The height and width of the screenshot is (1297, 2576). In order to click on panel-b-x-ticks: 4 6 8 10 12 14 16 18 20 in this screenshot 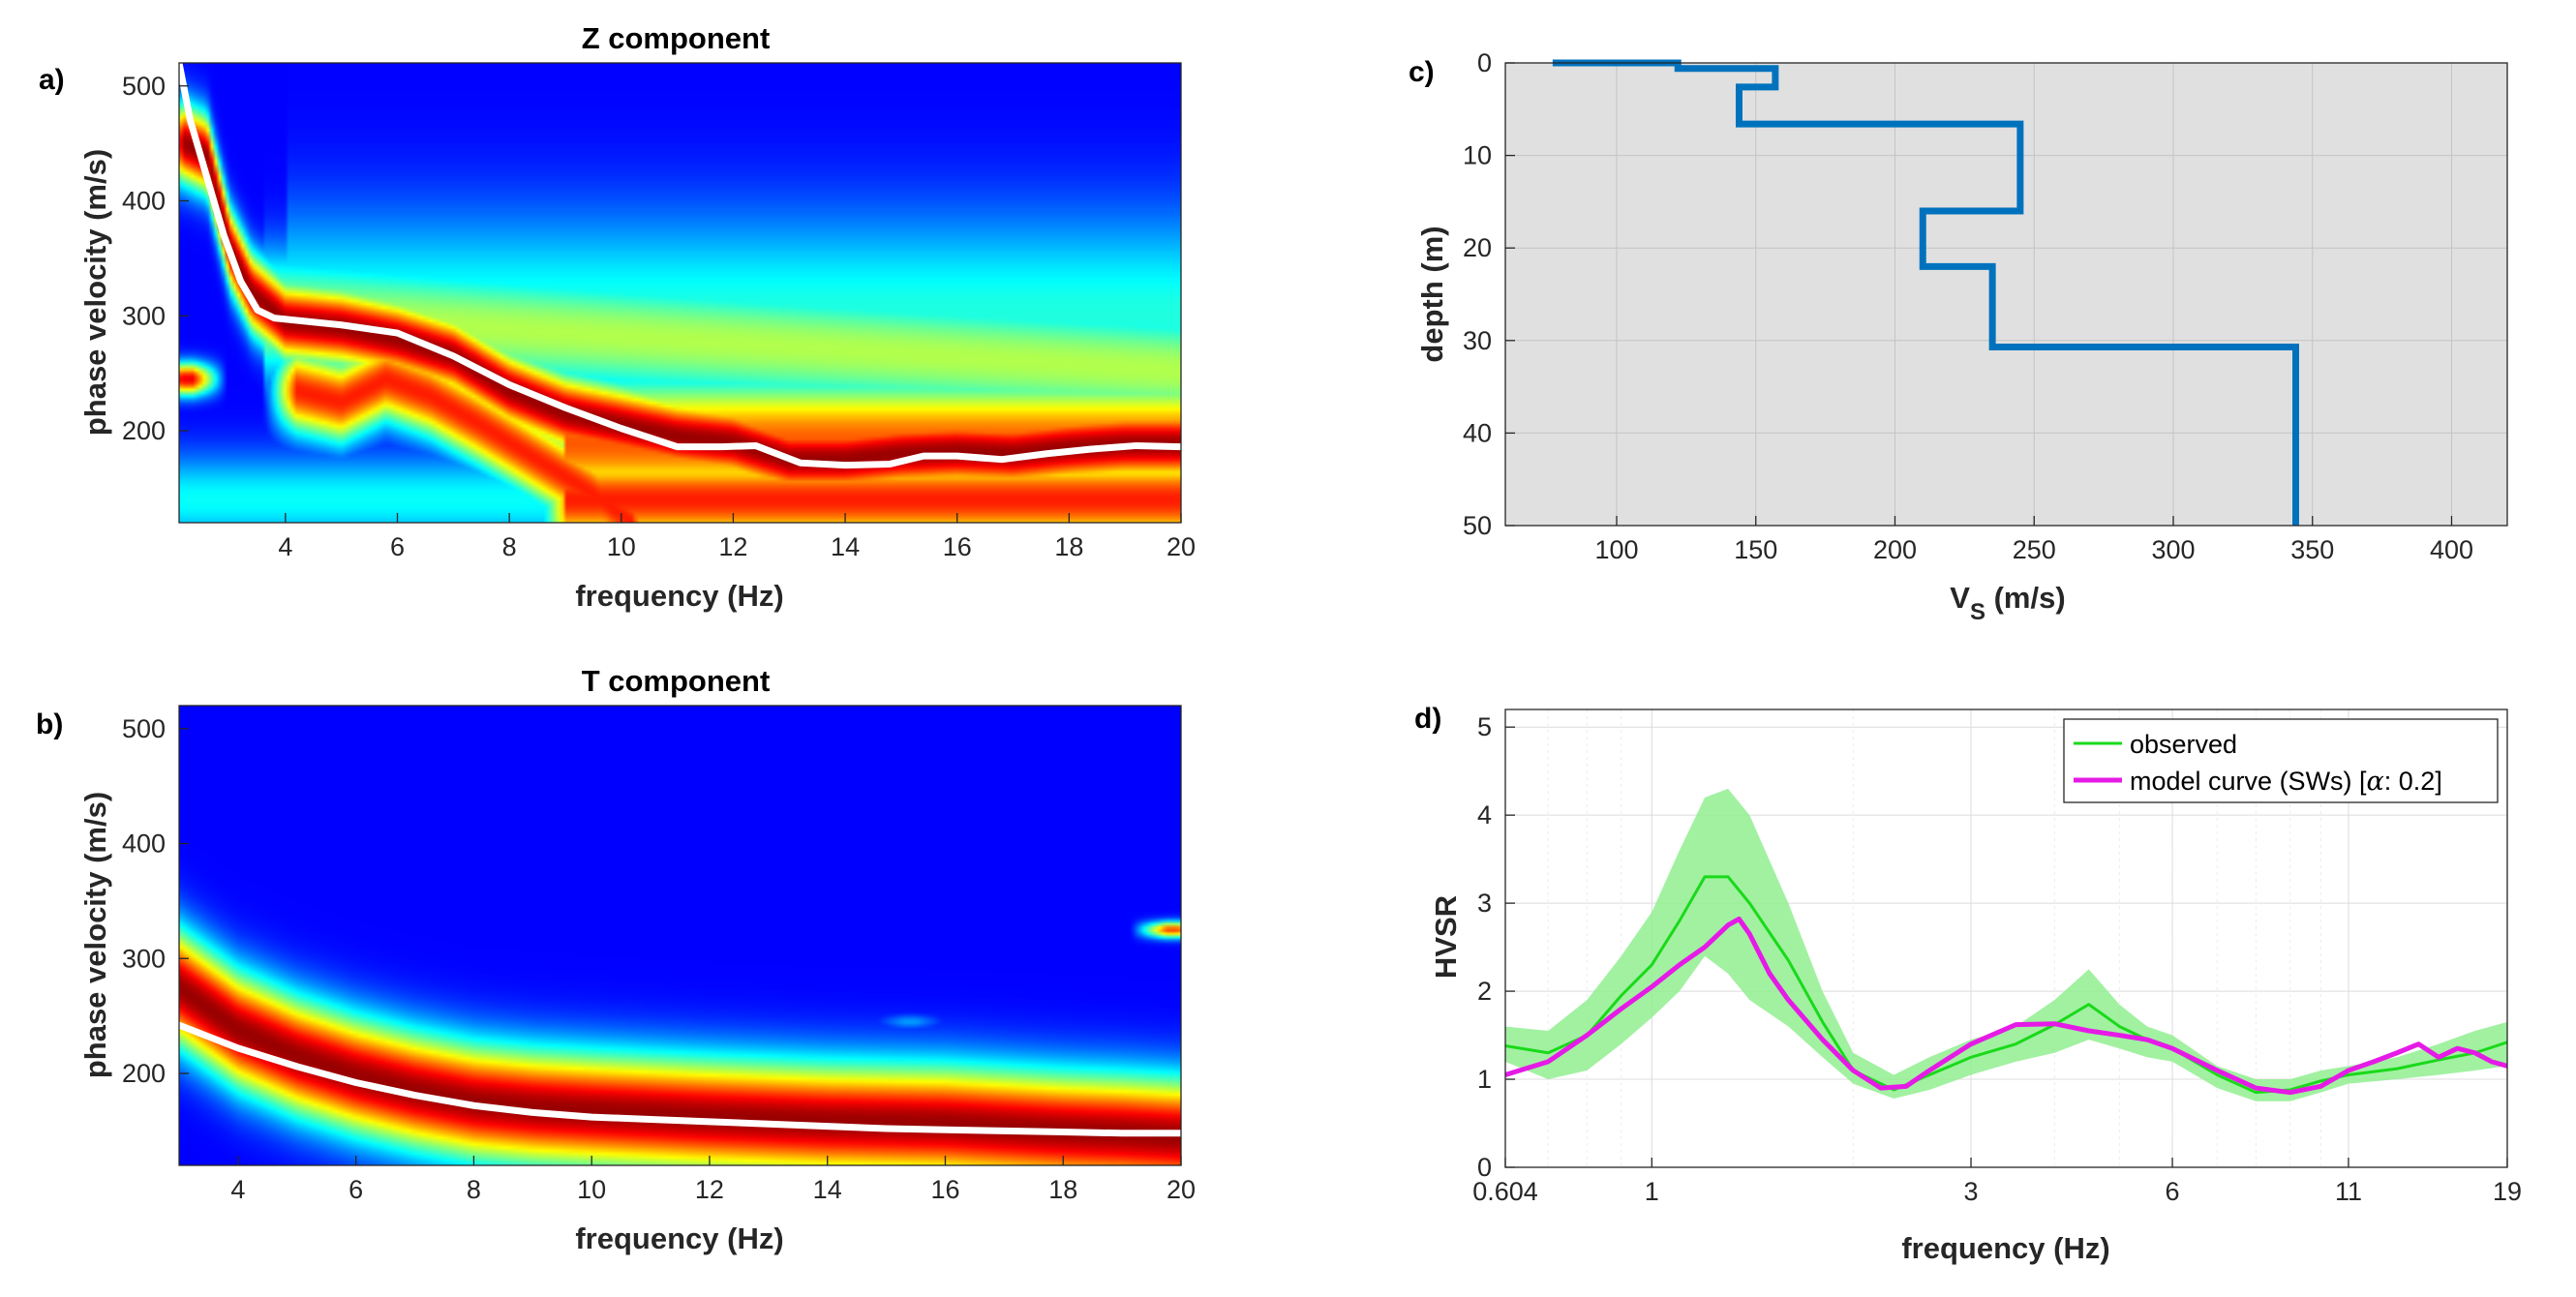, I will do `click(713, 1180)`.